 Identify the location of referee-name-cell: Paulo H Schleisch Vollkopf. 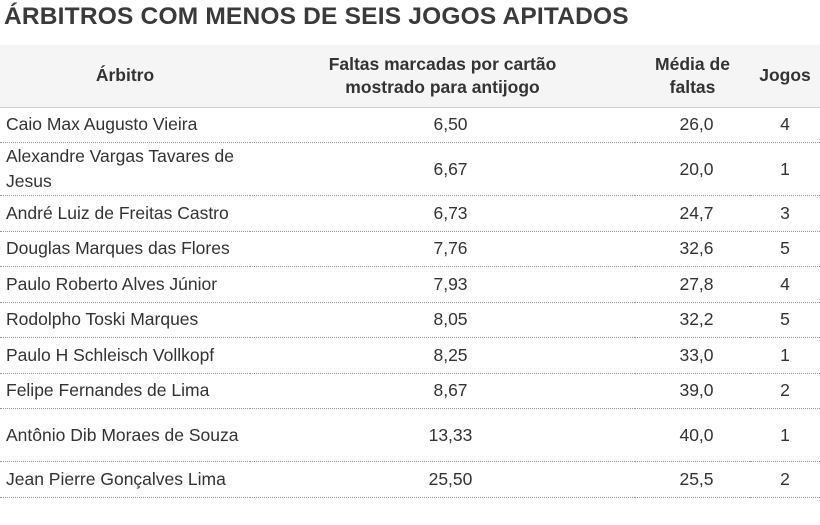
(110, 354).